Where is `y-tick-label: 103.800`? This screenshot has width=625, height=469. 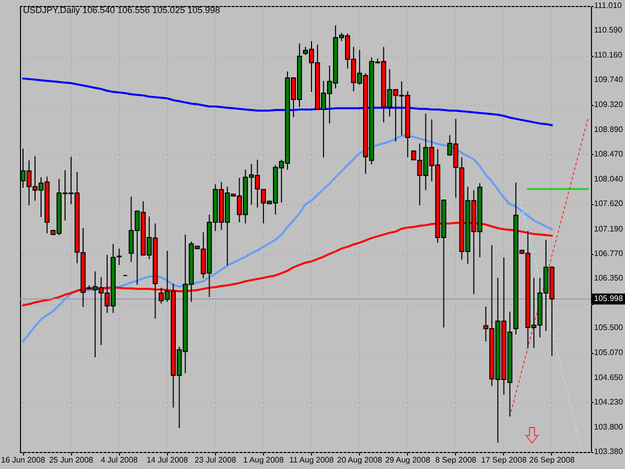
y-tick-label: 103.800 is located at coordinates (609, 427).